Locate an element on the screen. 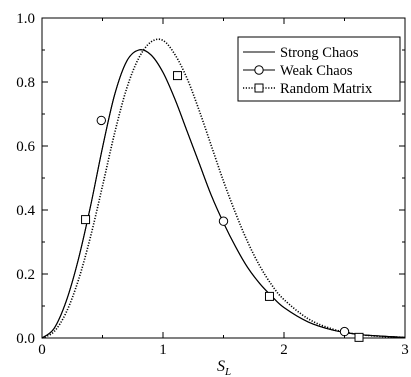  legend-label-strong-chaos: Strong Chaos is located at coordinates (319, 53).